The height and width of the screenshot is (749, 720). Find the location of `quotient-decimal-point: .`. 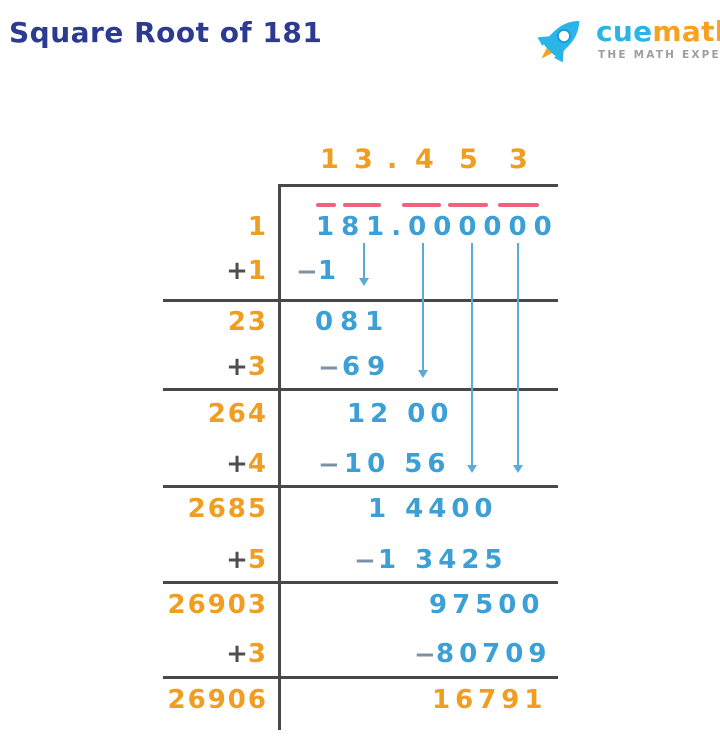

quotient-decimal-point: . is located at coordinates (392, 159).